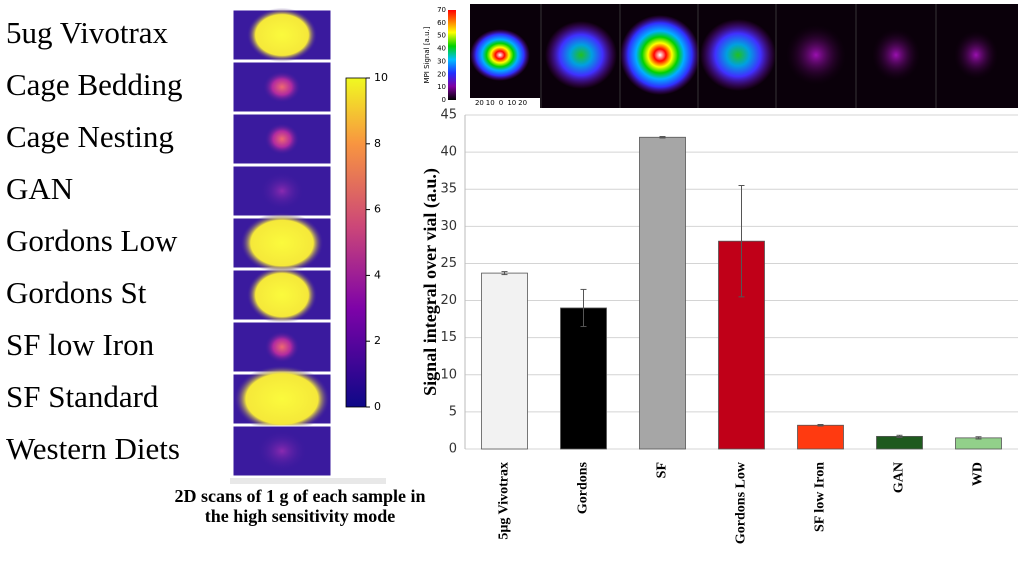 Image resolution: width=1024 pixels, height=586 pixels. What do you see at coordinates (427, 54) in the screenshot?
I see `colorbar-label: MPI Signal [a.u.]` at bounding box center [427, 54].